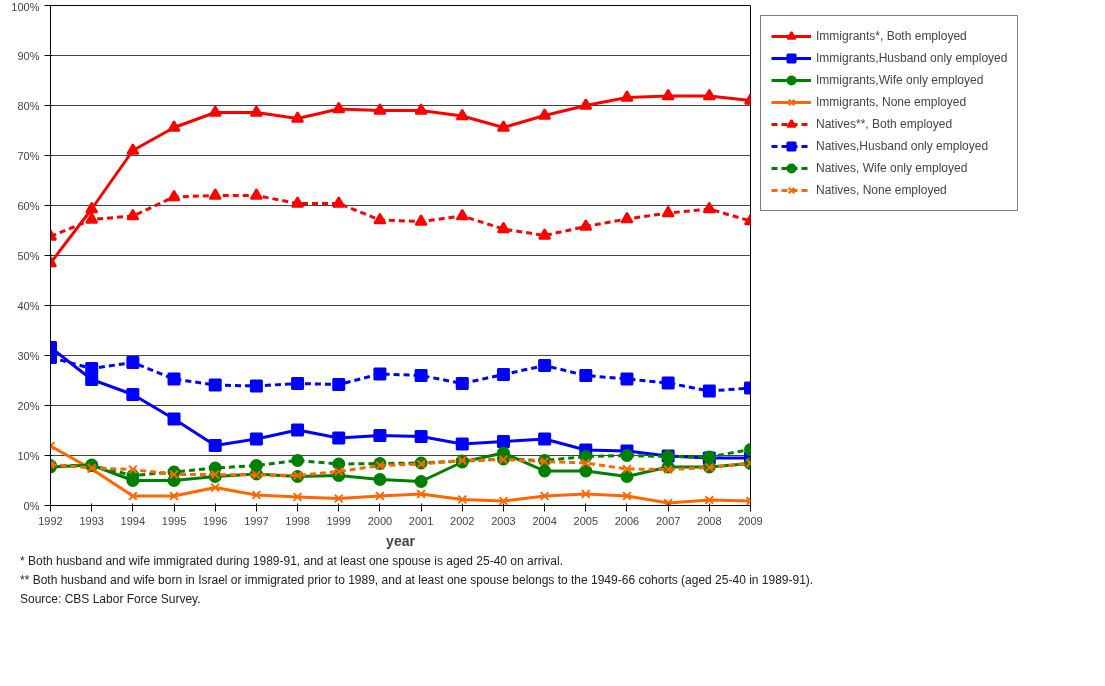 The width and height of the screenshot is (1105, 686). I want to click on x-tick-label: 2002, so click(462, 520).